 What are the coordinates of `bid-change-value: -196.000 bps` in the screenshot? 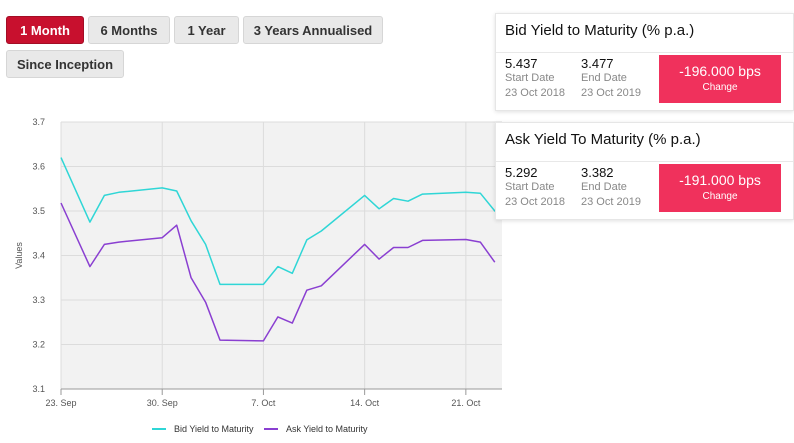 It's located at (720, 71).